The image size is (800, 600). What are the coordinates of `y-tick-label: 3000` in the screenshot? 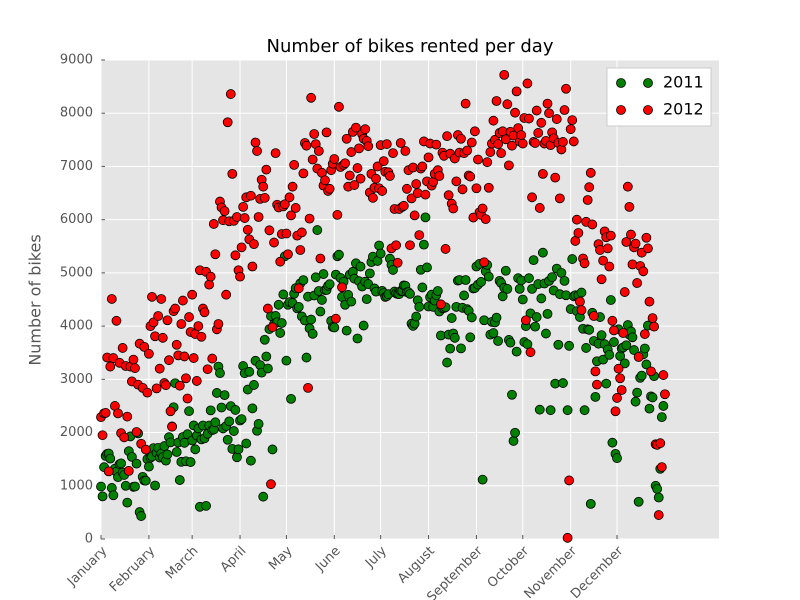 It's located at (76, 379).